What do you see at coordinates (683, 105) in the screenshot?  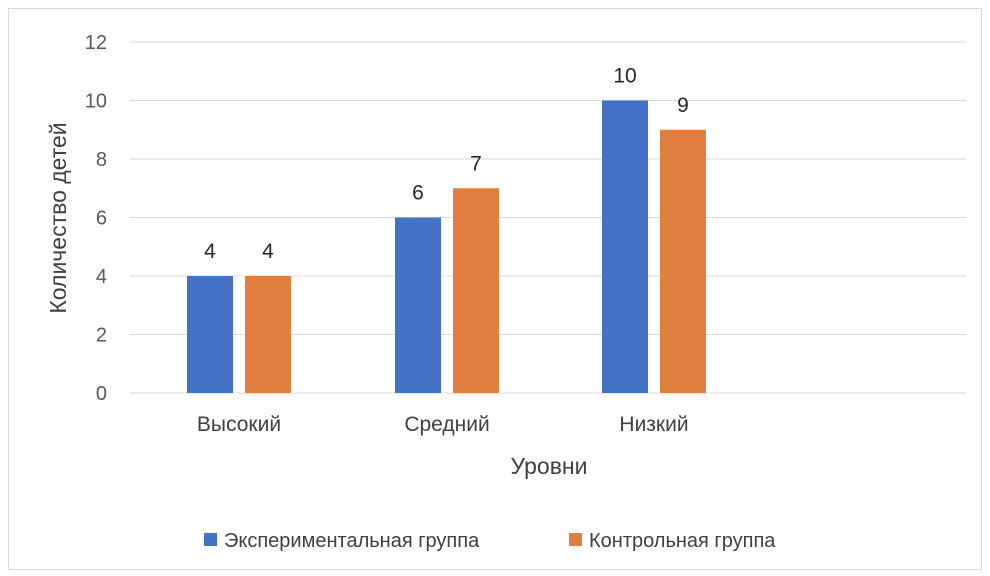 I see `data-label: 9` at bounding box center [683, 105].